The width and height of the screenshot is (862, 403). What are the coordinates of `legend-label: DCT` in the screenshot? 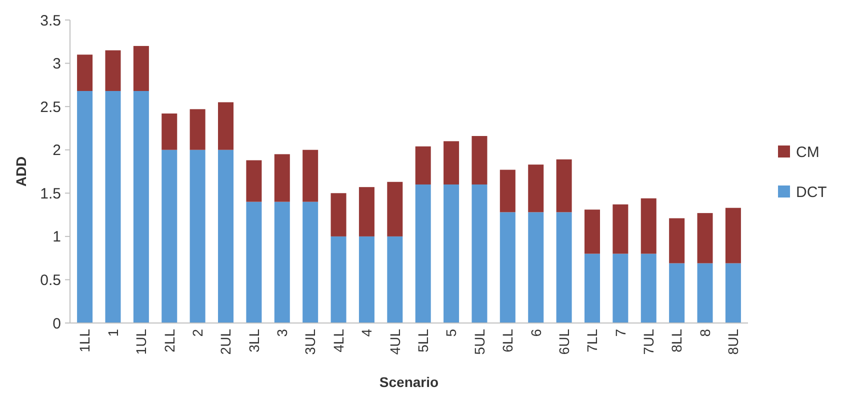 It's located at (811, 192).